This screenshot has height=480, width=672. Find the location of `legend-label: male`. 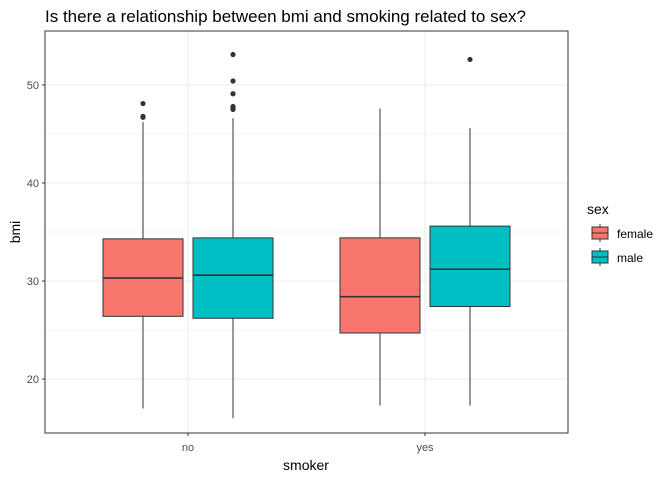

legend-label: male is located at coordinates (630, 258).